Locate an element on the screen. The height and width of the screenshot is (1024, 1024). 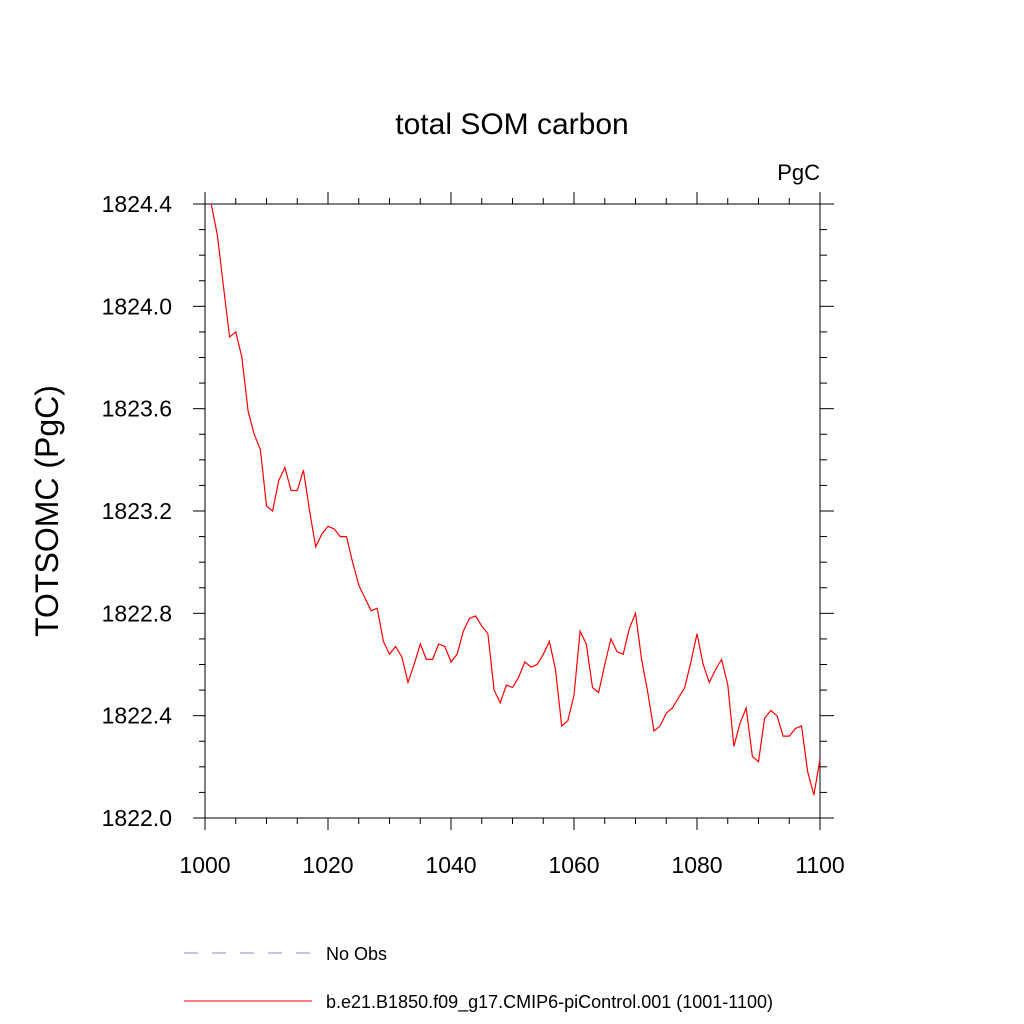
x-tick-label: 1080 is located at coordinates (696, 865).